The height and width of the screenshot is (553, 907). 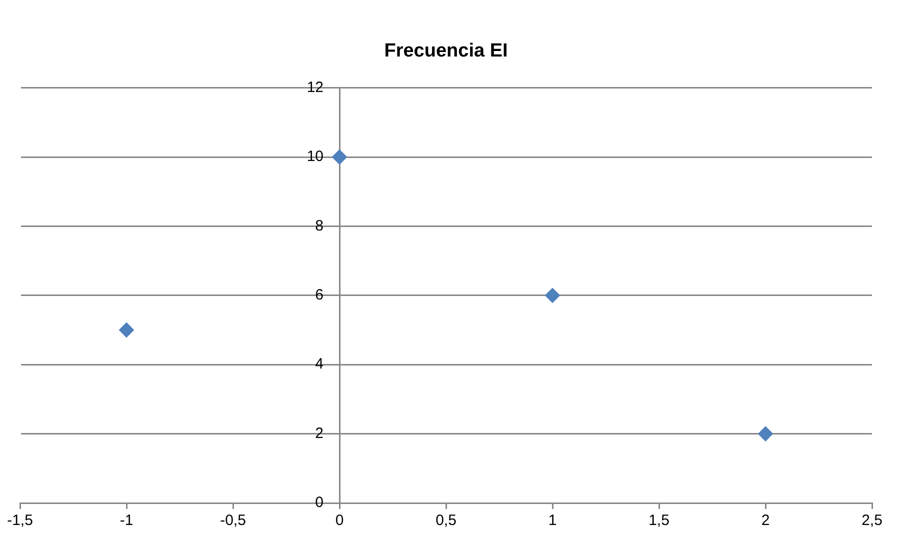 I want to click on x-tick-label: 2, so click(x=765, y=521).